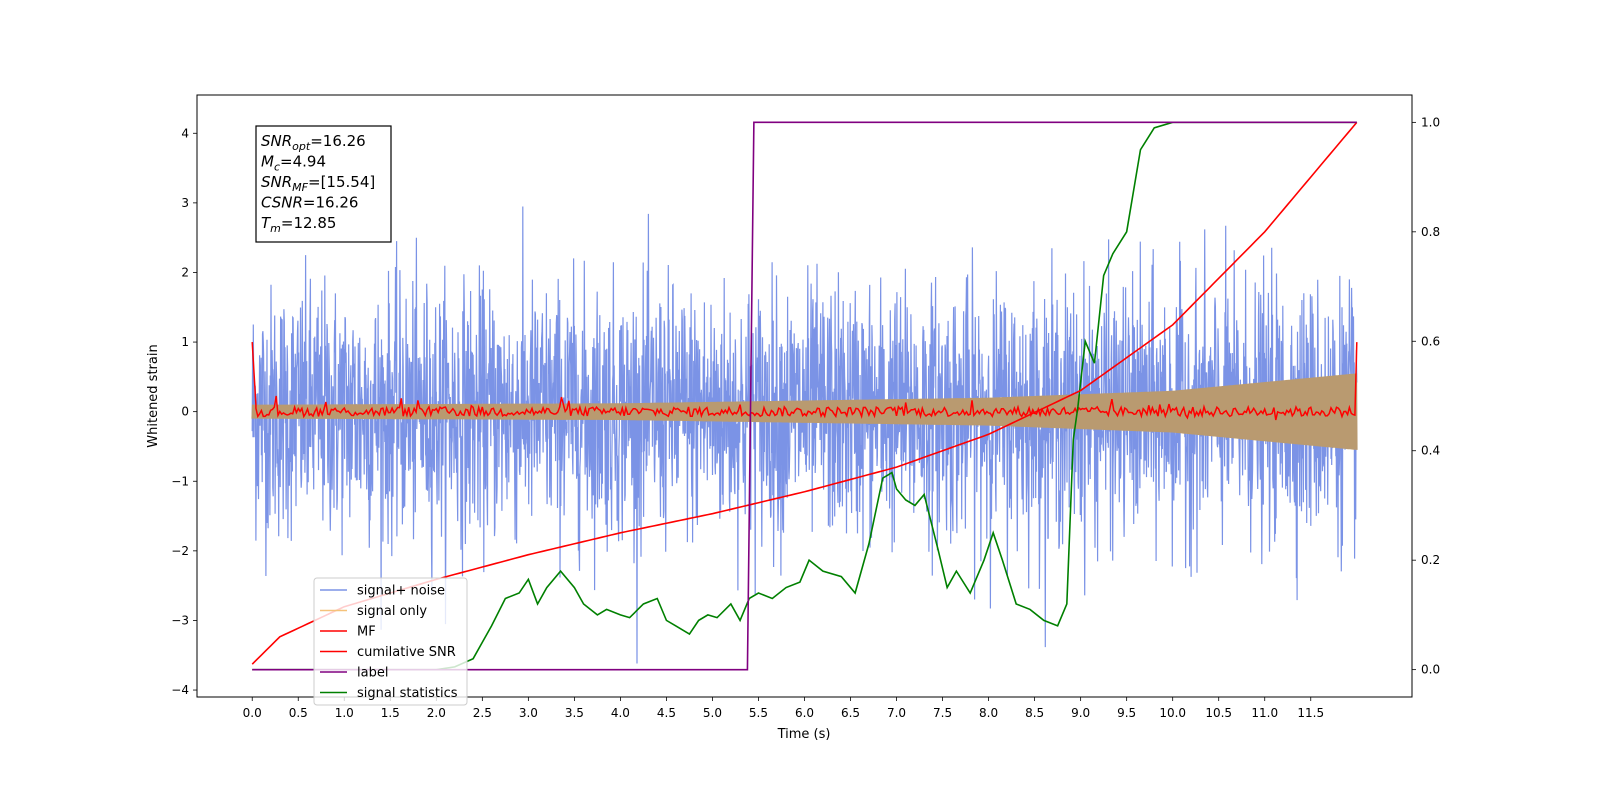 The width and height of the screenshot is (1600, 800). I want to click on x-tick-label: 0.0, so click(252, 713).